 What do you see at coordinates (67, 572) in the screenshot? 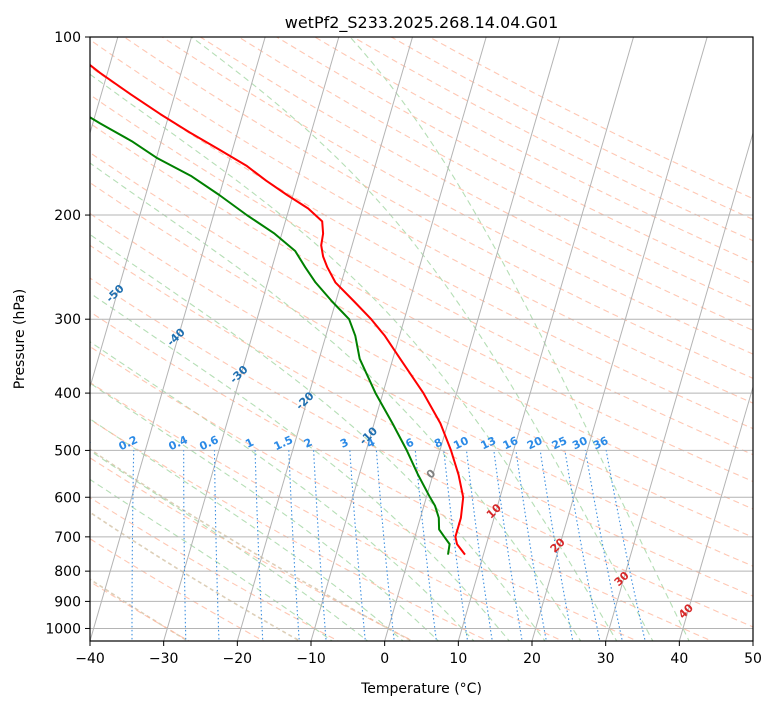
I see `y-tick-label: 800` at bounding box center [67, 572].